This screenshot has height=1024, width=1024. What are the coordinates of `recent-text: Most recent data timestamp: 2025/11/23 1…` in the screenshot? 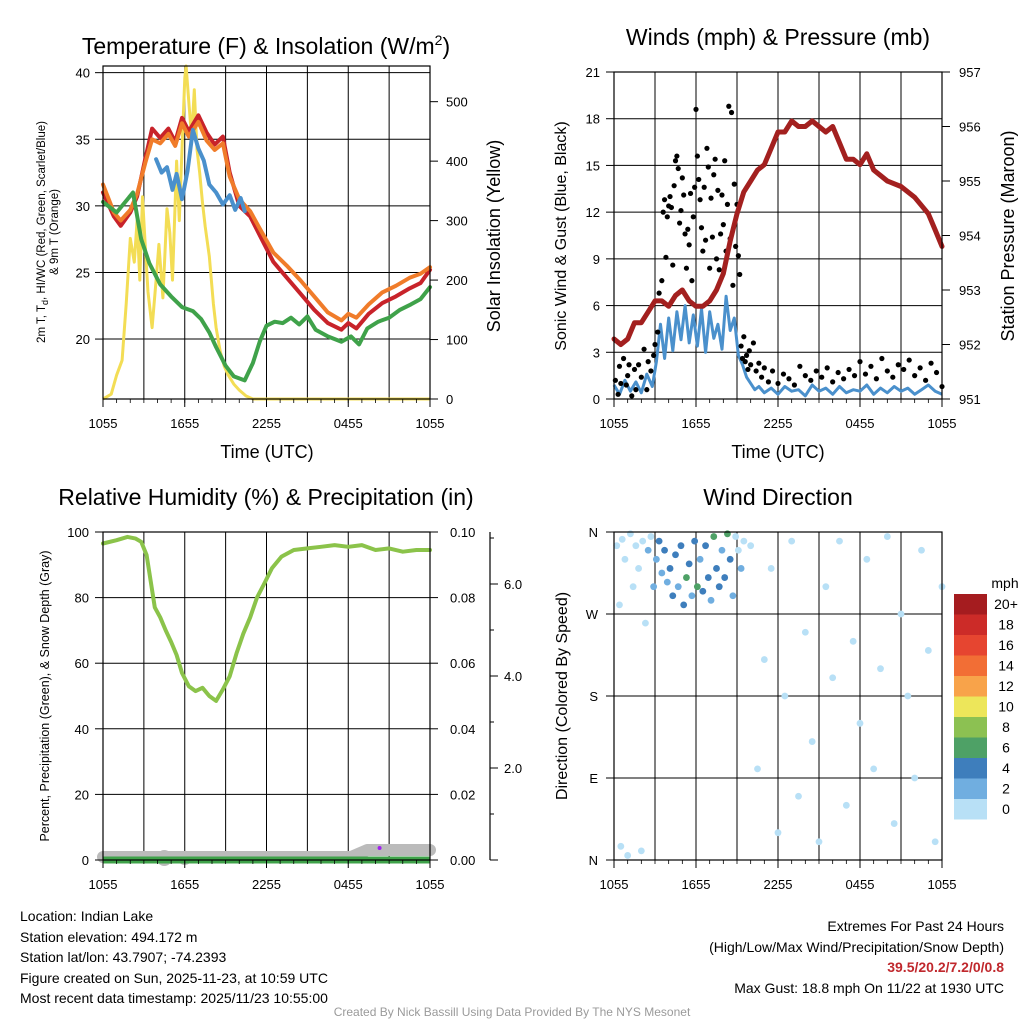 It's located at (174, 998).